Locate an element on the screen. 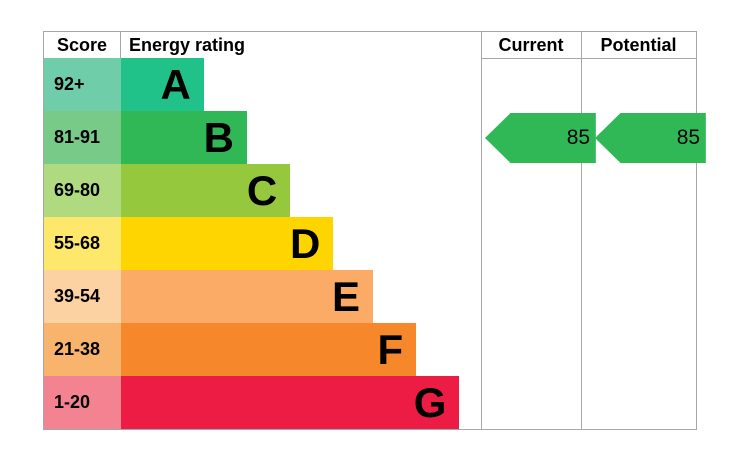  band-score-cell: 81-91 is located at coordinates (82, 137).